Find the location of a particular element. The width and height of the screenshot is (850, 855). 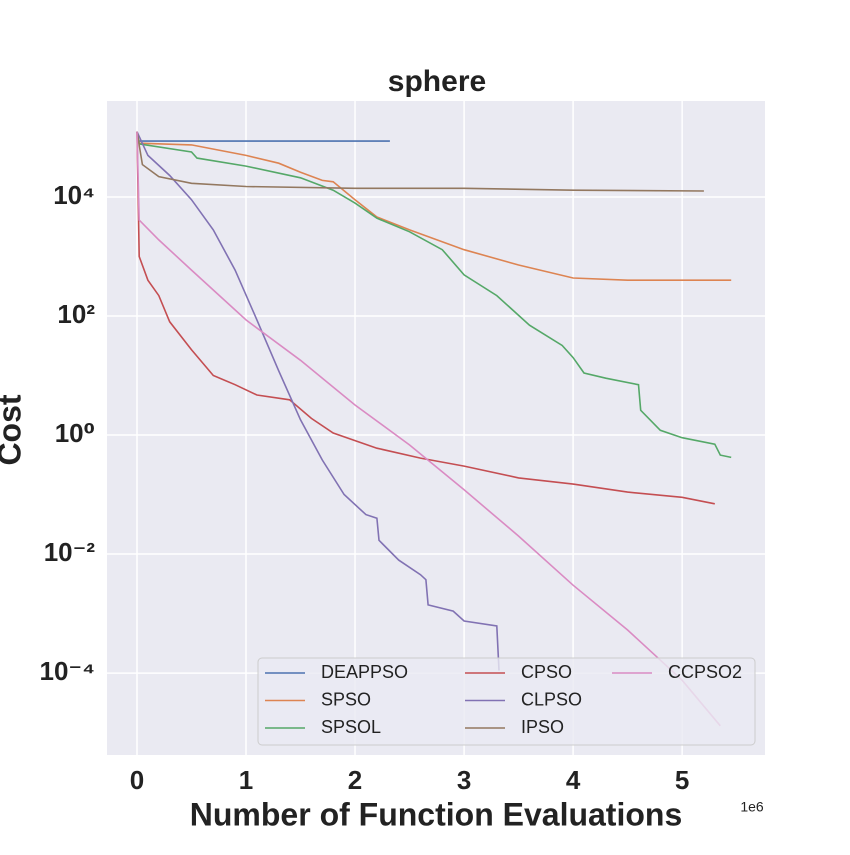

legend-label: IPSO is located at coordinates (542, 727).